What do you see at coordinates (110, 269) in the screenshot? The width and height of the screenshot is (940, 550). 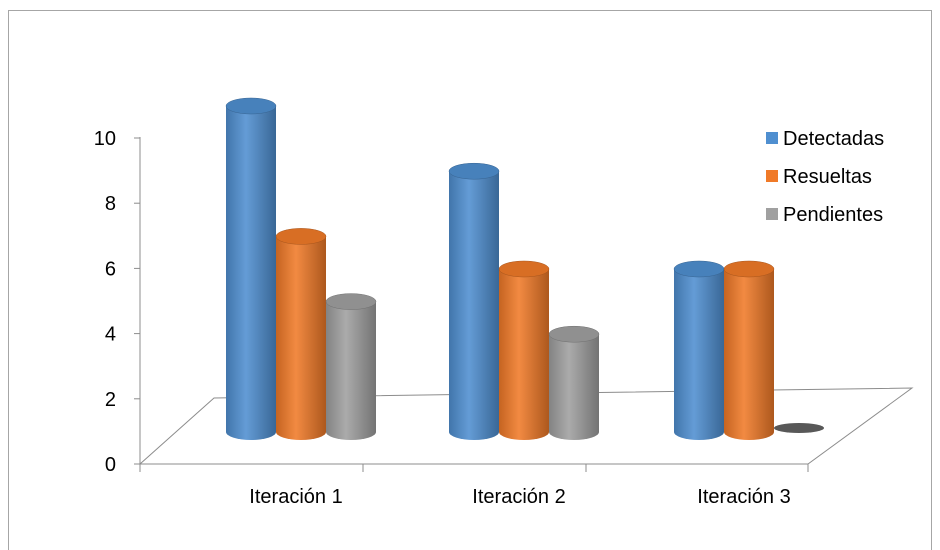 I see `y-tick-label: 6` at bounding box center [110, 269].